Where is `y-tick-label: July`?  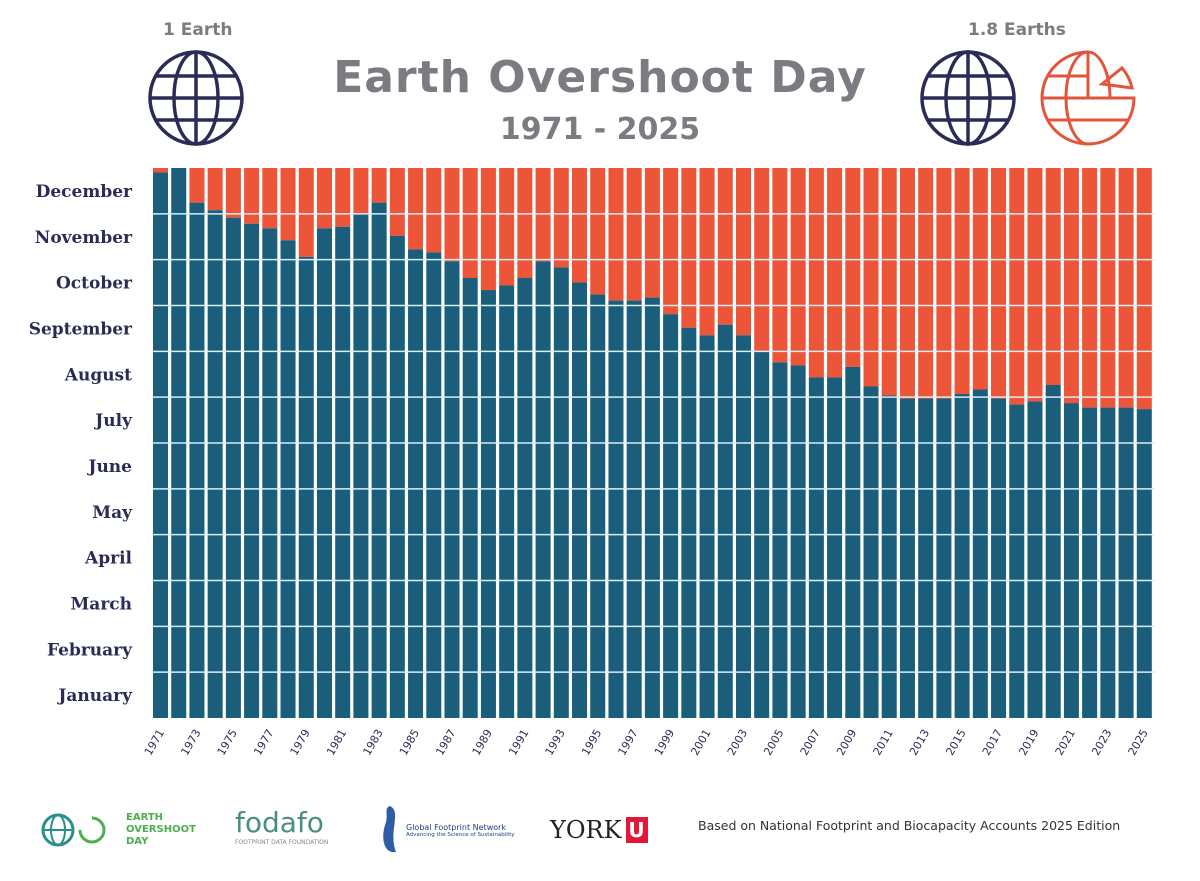
y-tick-label: July is located at coordinates (113, 421).